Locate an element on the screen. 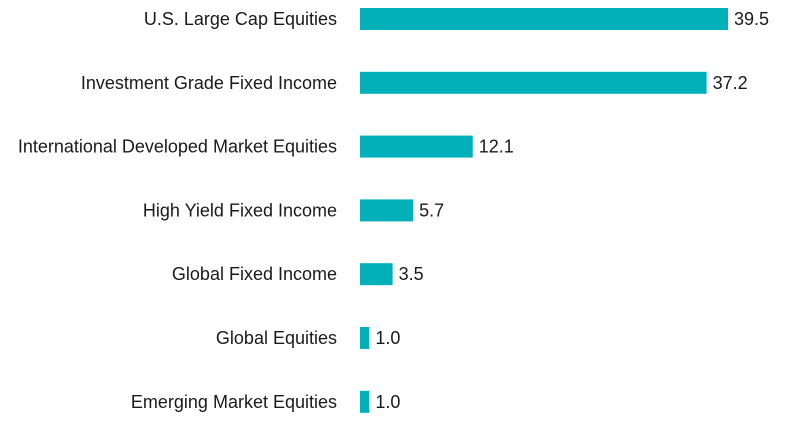 Image resolution: width=792 pixels, height=424 pixels. value-label: 37.2 is located at coordinates (730, 83).